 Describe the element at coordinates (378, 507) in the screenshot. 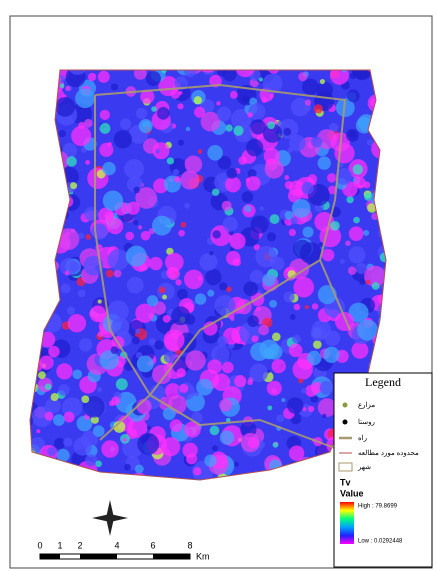

I see `high-label: High : 79.8699` at that location.